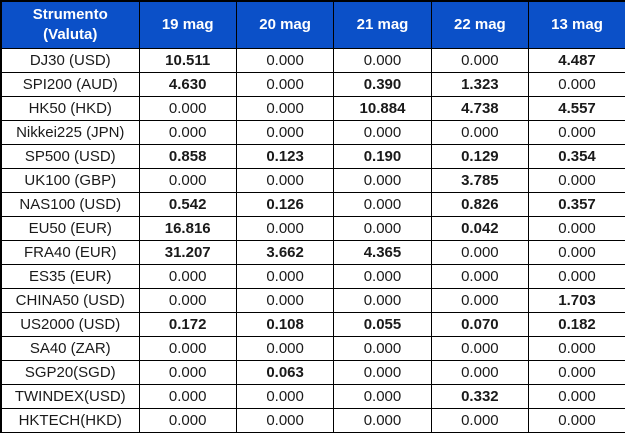  What do you see at coordinates (70, 324) in the screenshot?
I see `instrument-cell: US2000 (USD)` at bounding box center [70, 324].